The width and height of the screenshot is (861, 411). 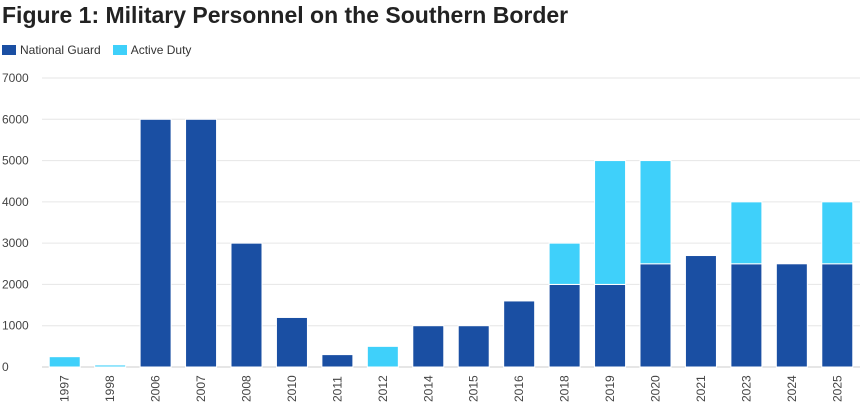 What do you see at coordinates (15, 284) in the screenshot?
I see `y-tick-label-2000: 2000` at bounding box center [15, 284].